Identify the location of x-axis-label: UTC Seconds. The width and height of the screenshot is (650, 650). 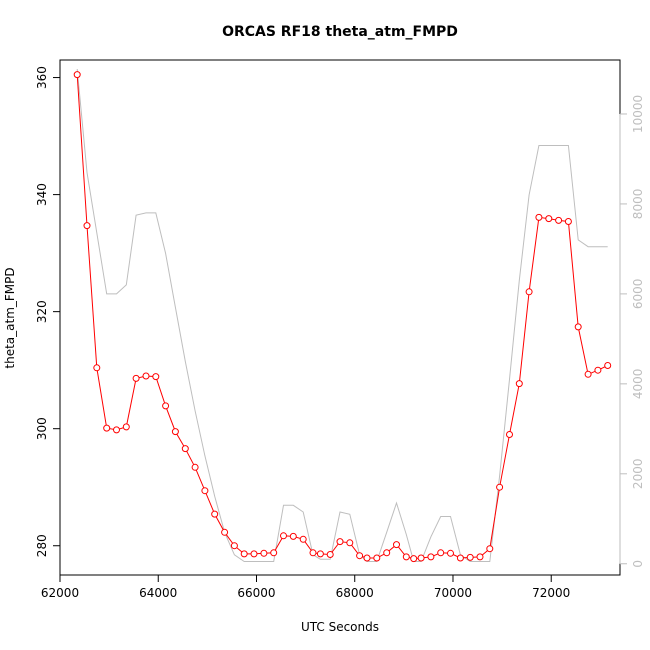
(340, 627).